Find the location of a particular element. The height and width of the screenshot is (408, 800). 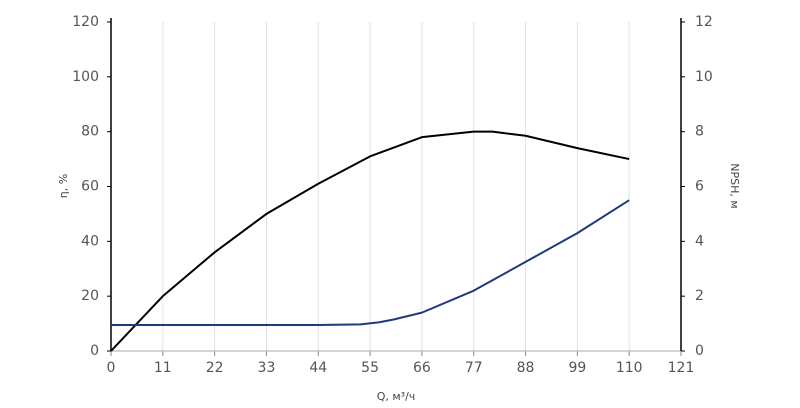

y2-tick-label: 4 is located at coordinates (699, 241).